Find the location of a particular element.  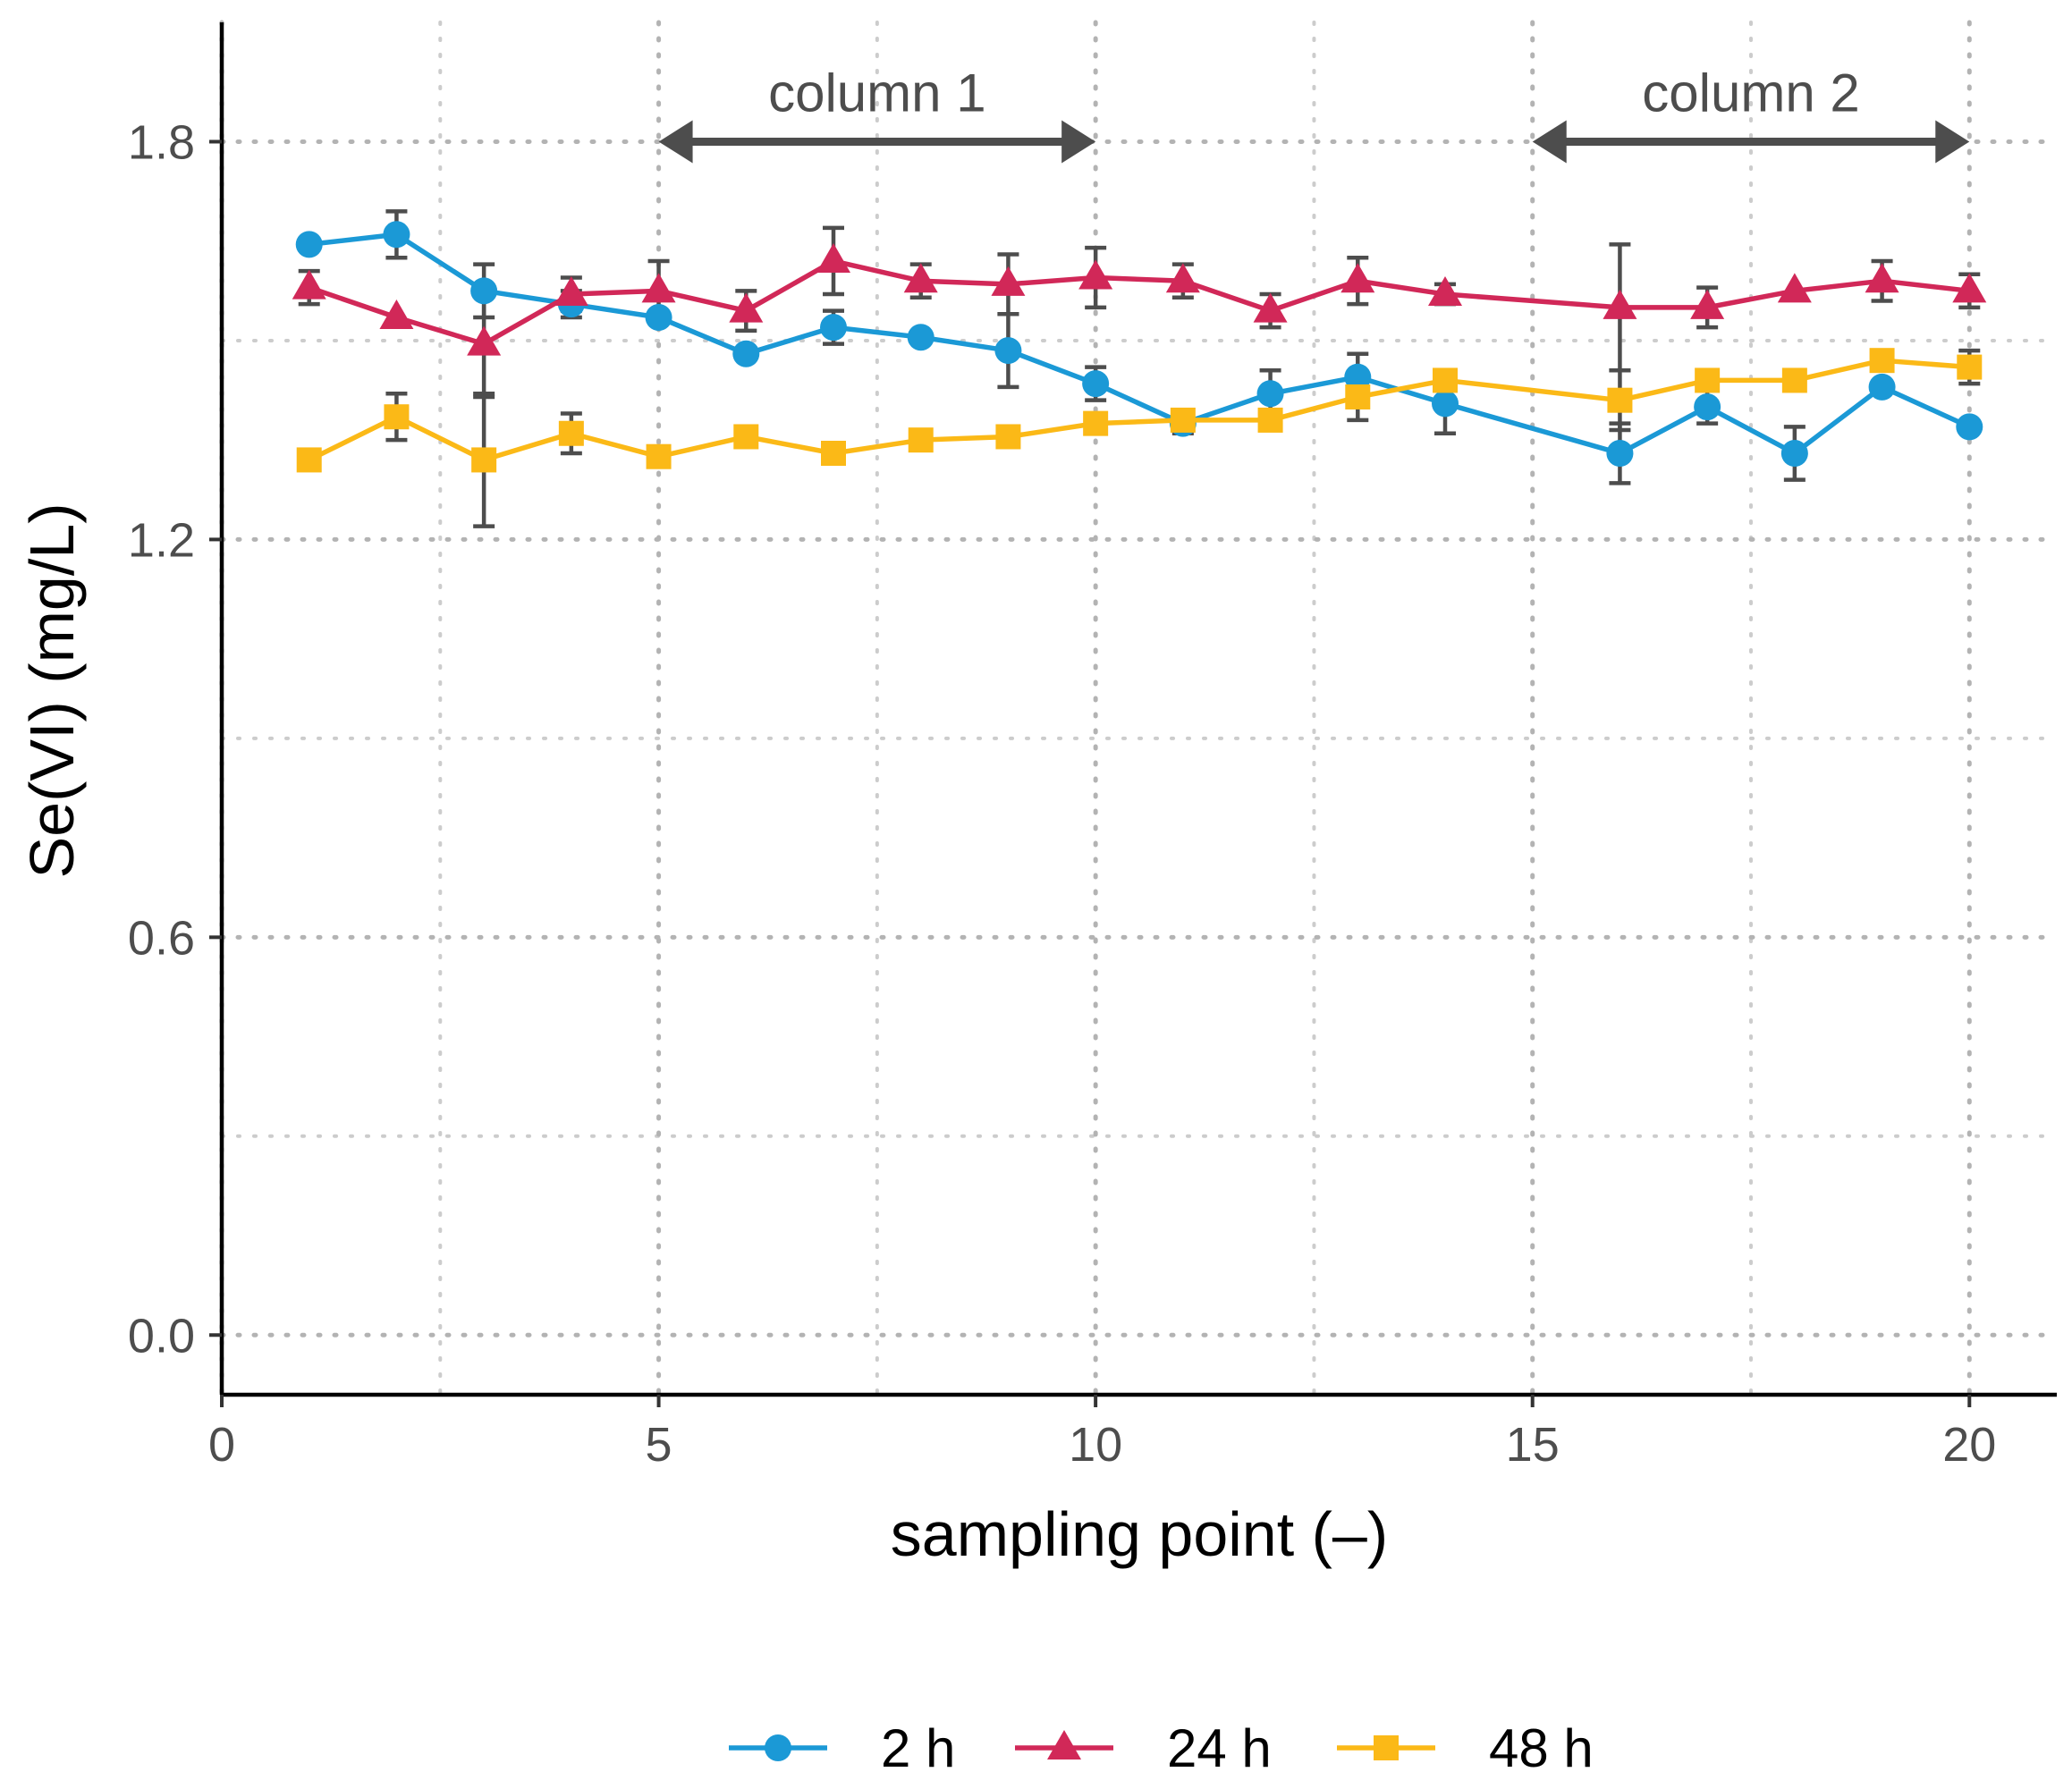

legend: 2 h 24 h 48 h is located at coordinates (1161, 1748).